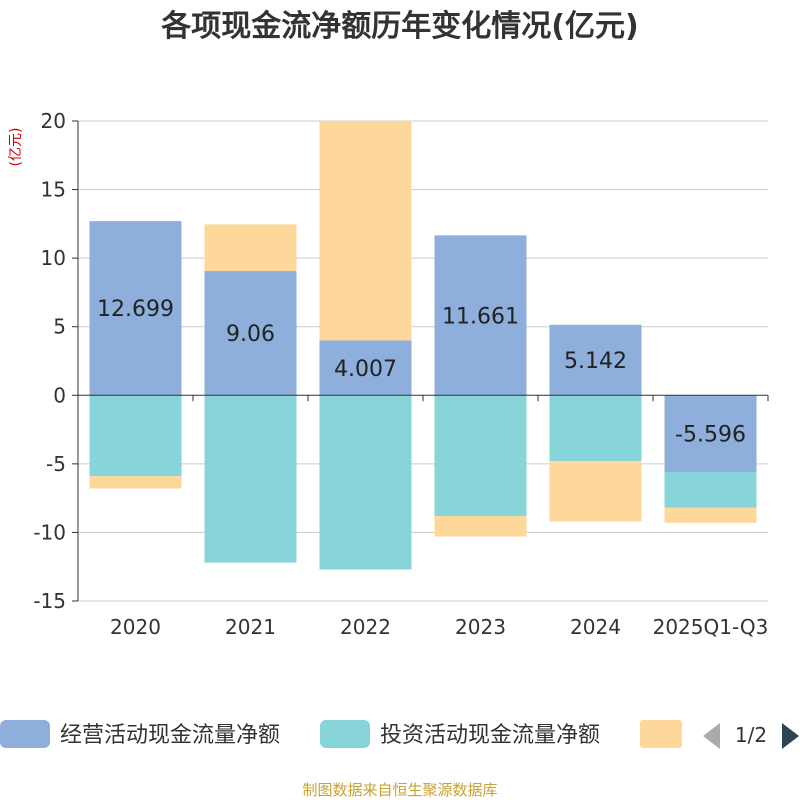 This screenshot has width=800, height=800. I want to click on bar-operating-2025Q1-Q3, so click(710, 434).